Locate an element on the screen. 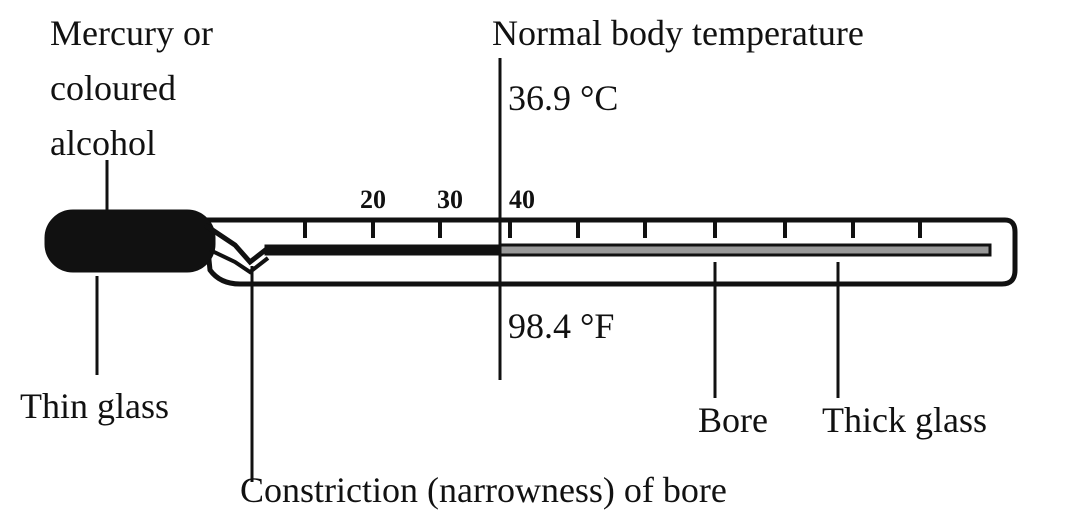 The width and height of the screenshot is (1070, 513). constriction-label: Constriction (narrowness) of bore is located at coordinates (483, 490).